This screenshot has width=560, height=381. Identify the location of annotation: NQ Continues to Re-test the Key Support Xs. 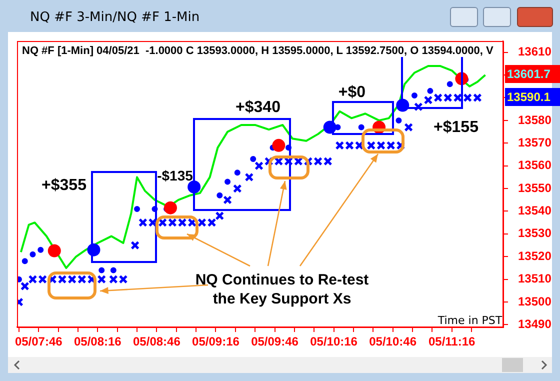
(282, 290).